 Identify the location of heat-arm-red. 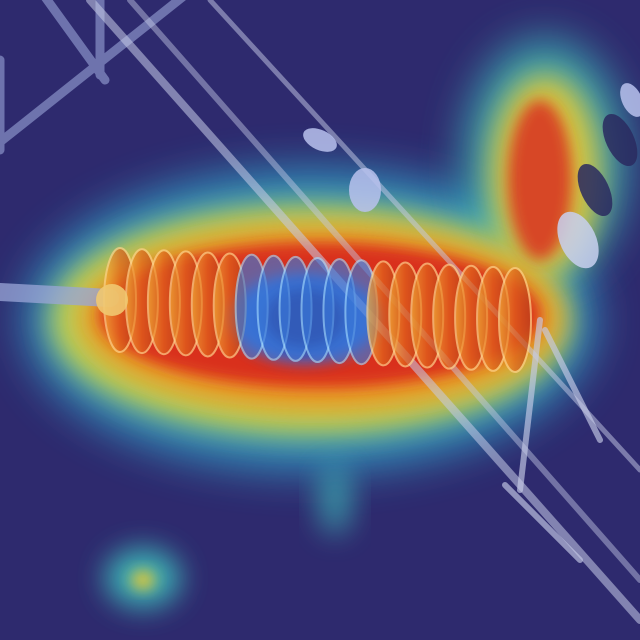
(540, 180).